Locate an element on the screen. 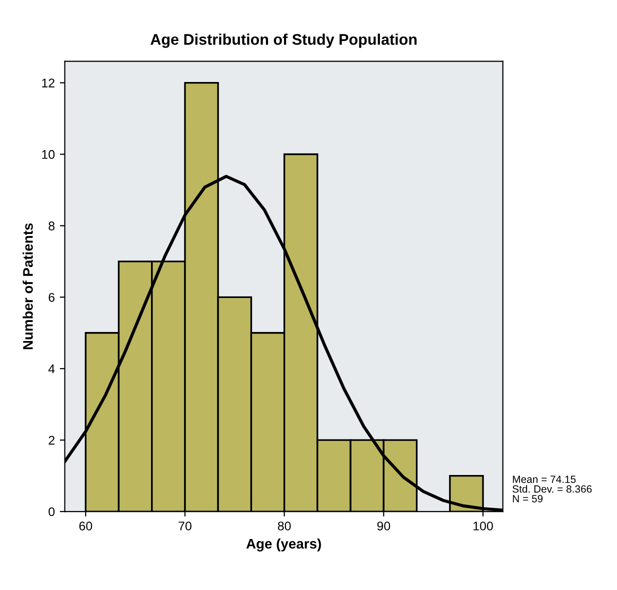  y-tick-label: 2 is located at coordinates (51, 440).